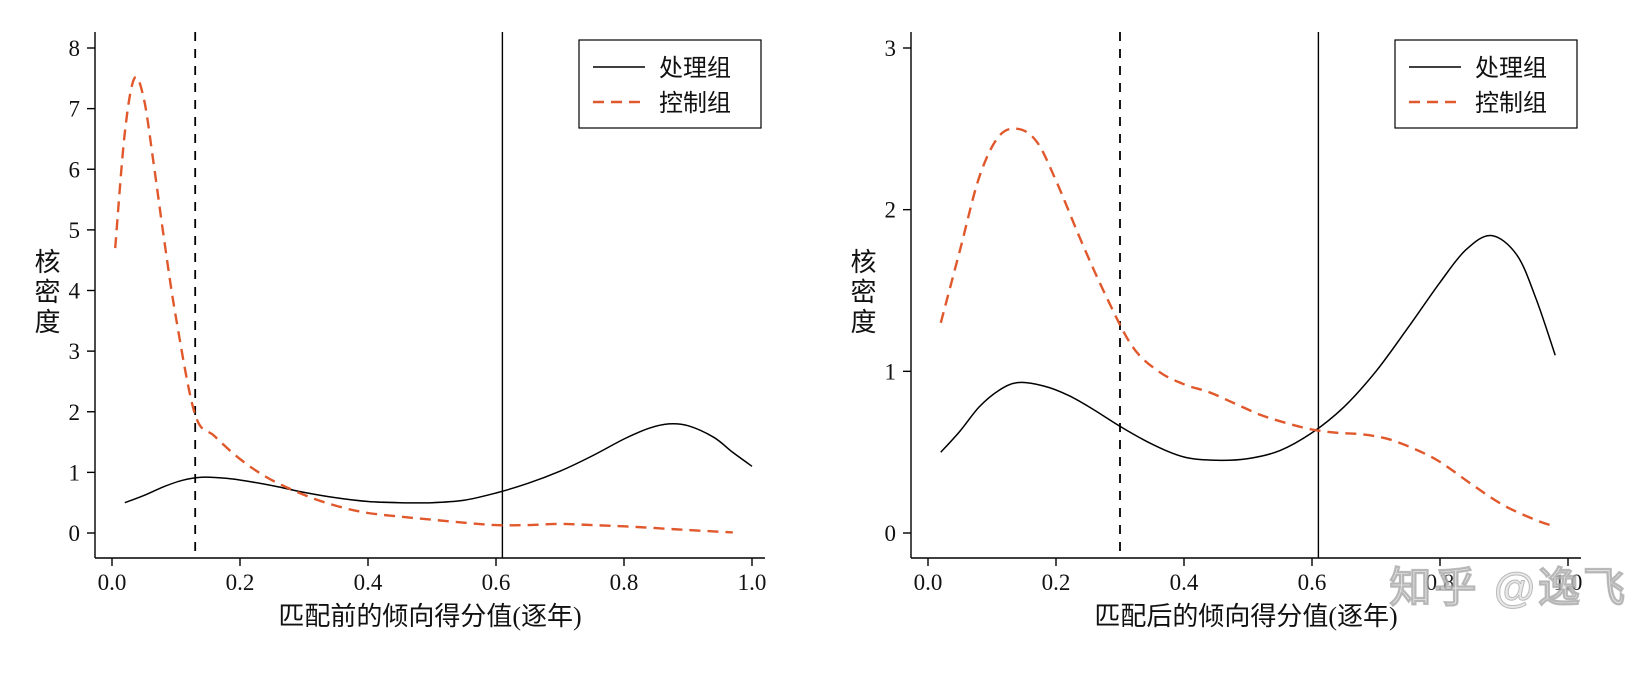 This screenshot has width=1632, height=680. What do you see at coordinates (75, 291) in the screenshot?
I see `y-tick-label: 4` at bounding box center [75, 291].